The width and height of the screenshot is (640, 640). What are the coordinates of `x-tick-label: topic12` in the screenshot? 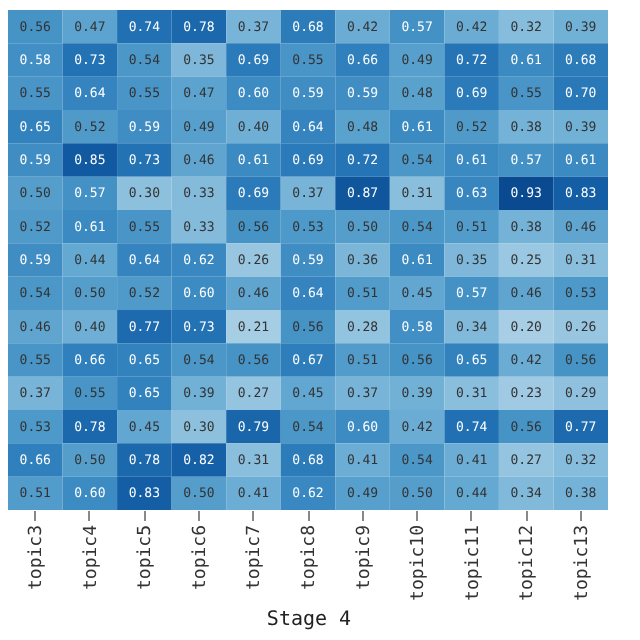 It's located at (528, 563).